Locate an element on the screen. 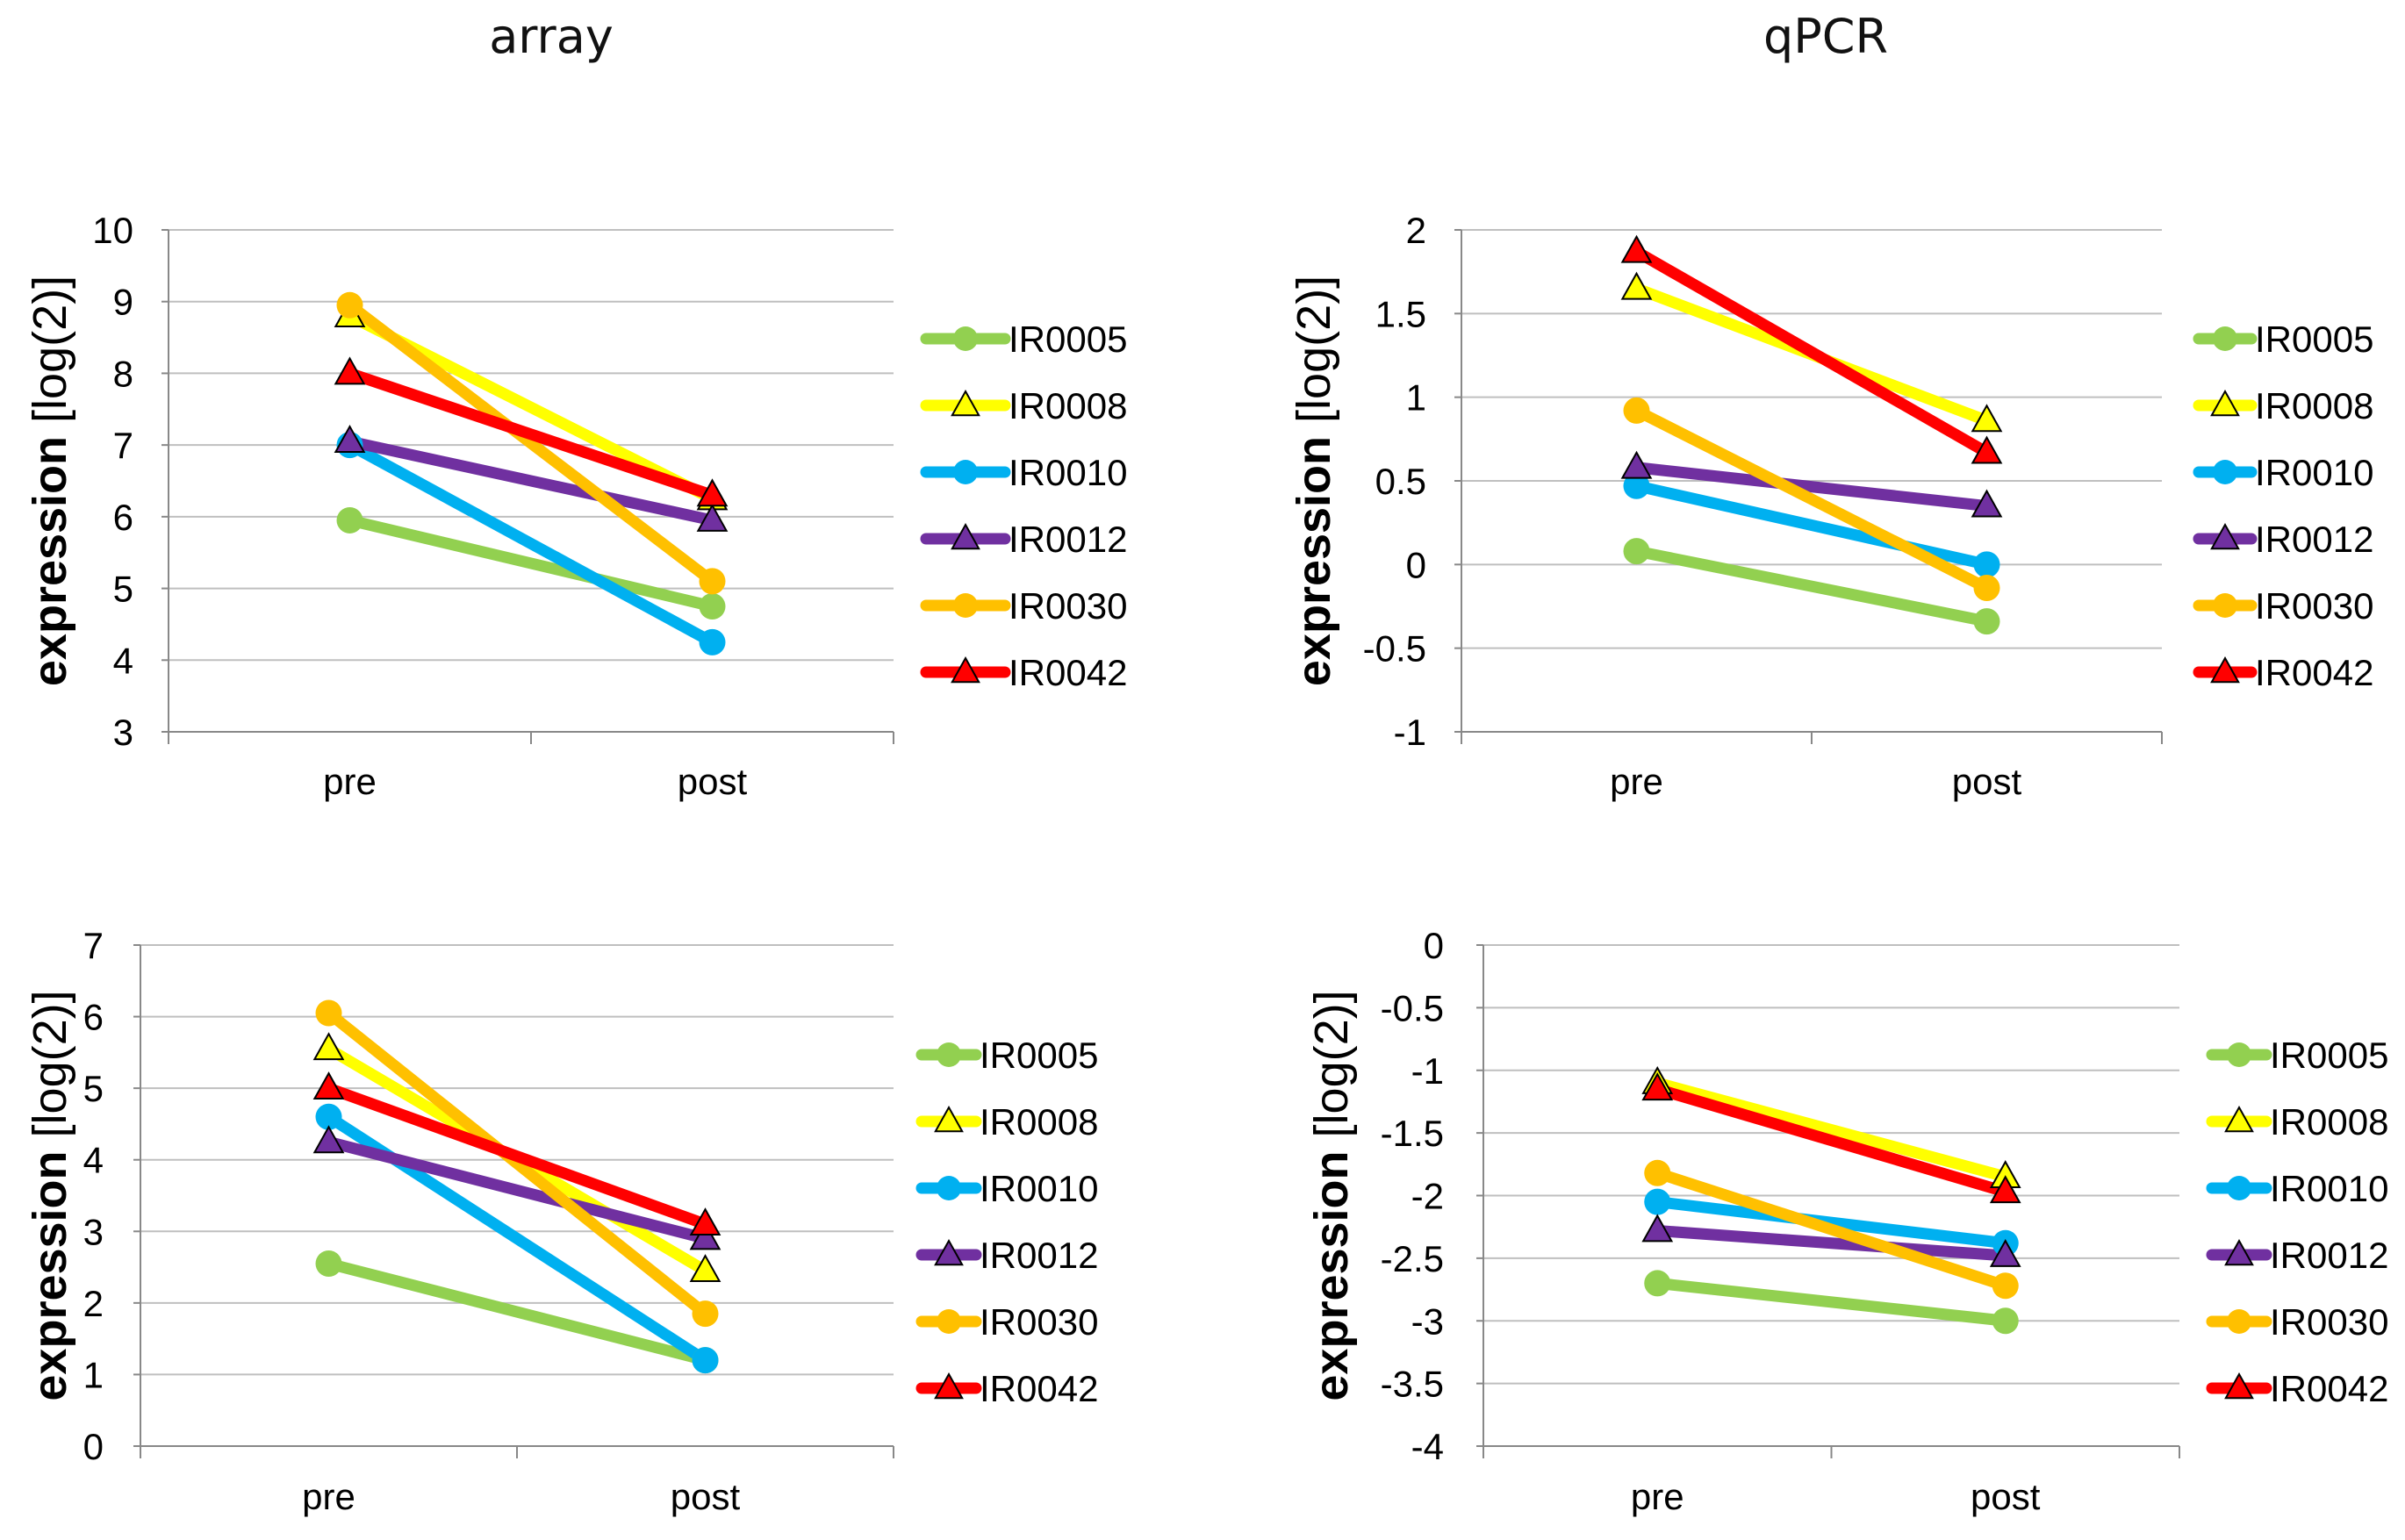 This screenshot has height=1540, width=2405. y-tick-label: 0.5 is located at coordinates (1401, 481).